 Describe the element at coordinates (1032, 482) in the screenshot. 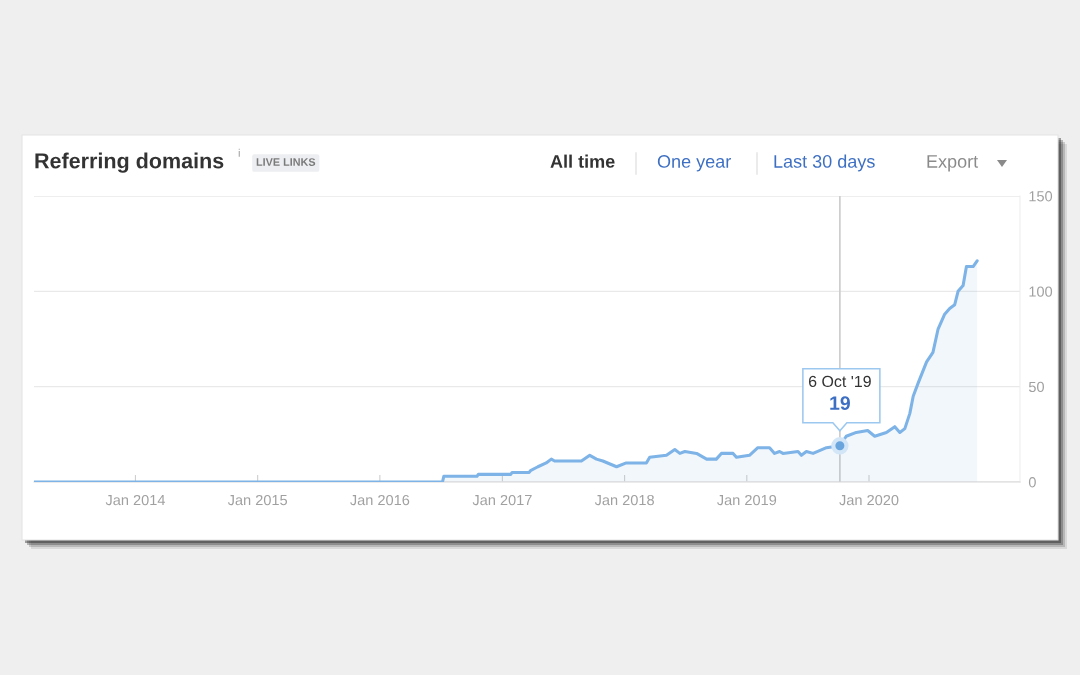

I see `y-tick-label: 0` at that location.